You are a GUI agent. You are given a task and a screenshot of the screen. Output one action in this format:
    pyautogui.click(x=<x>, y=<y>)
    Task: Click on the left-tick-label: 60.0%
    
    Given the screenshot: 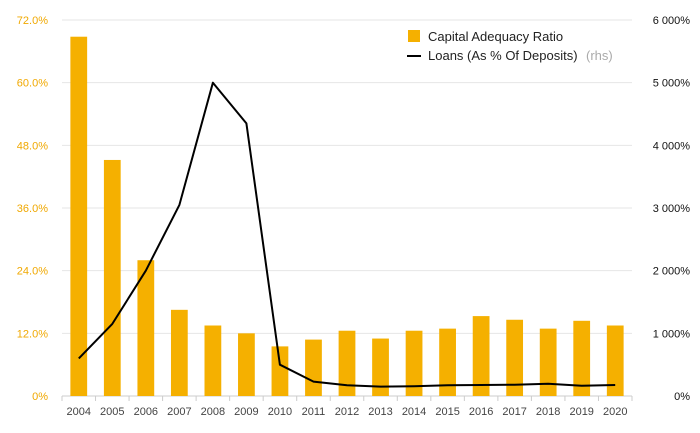 What is the action you would take?
    pyautogui.click(x=32, y=84)
    